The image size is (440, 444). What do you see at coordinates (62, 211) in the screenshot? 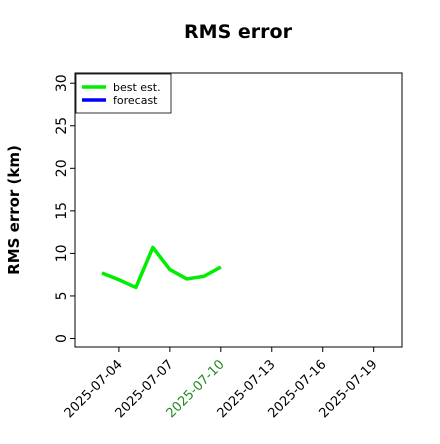
I see `y-tick-label: 15` at bounding box center [62, 211].